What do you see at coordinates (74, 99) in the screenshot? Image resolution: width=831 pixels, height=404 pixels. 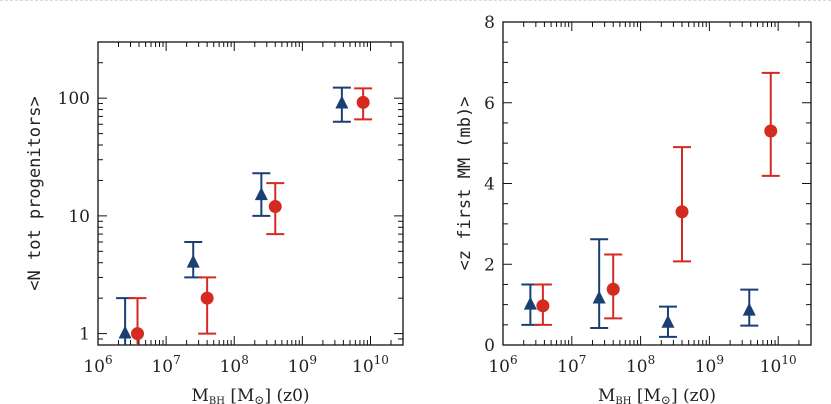 I see `chart1-y-tick-label: 100` at bounding box center [74, 99].